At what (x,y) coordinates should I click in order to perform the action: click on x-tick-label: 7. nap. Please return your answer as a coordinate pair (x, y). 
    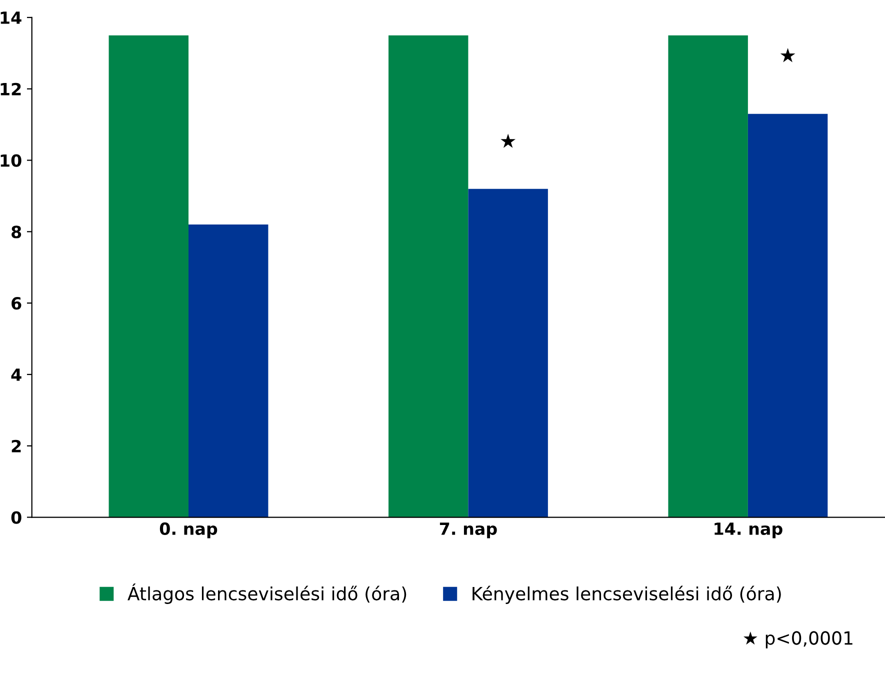
    Looking at the image, I should click on (468, 530).